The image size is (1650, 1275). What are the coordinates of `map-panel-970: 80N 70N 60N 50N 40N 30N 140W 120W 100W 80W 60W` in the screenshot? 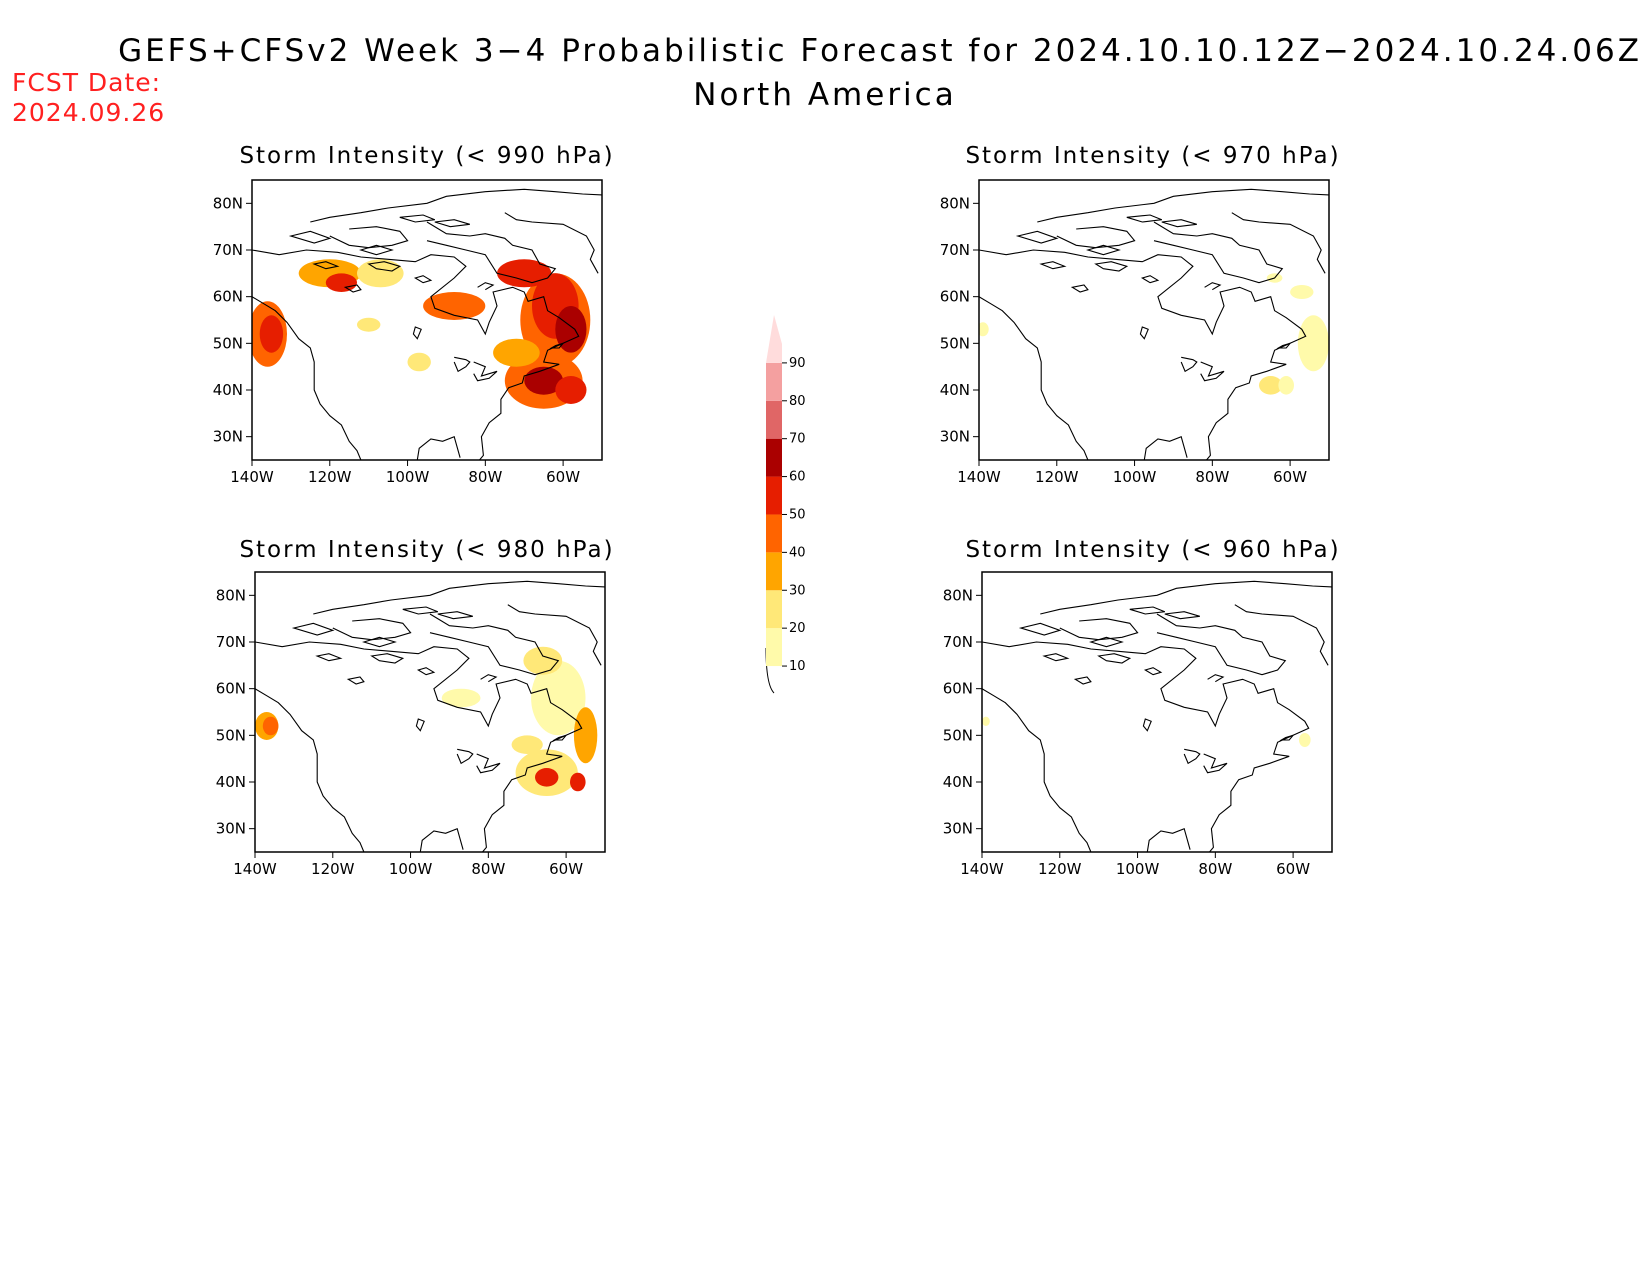 It's located at (1135, 332).